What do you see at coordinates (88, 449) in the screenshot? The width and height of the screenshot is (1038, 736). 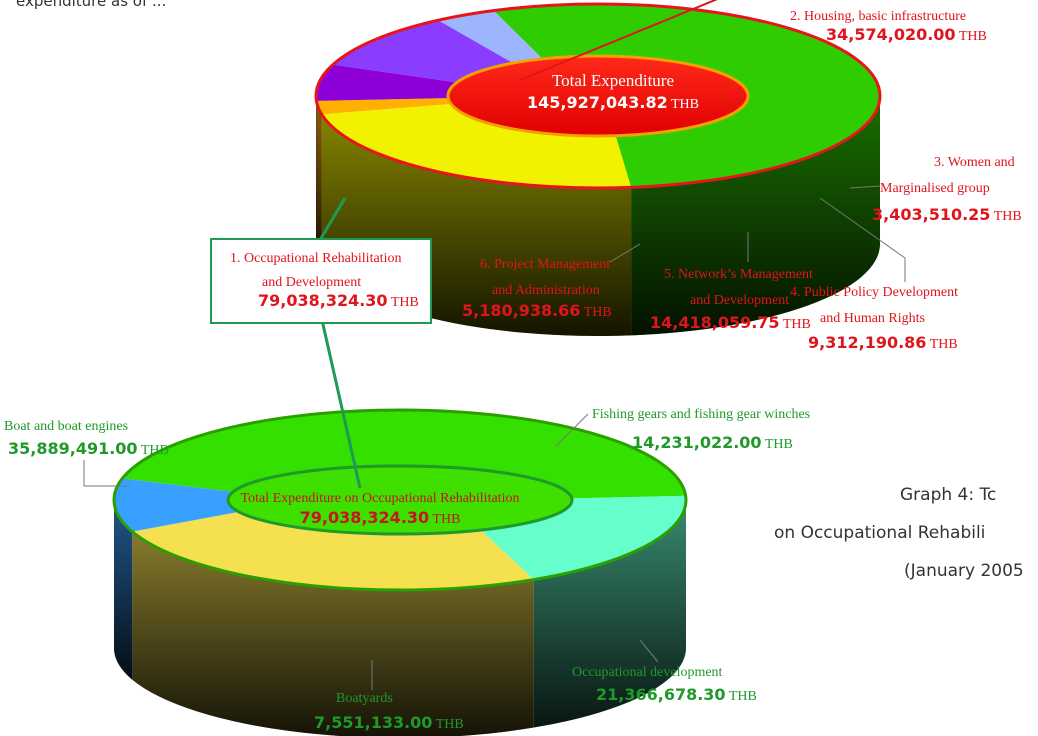 I see `value-boat: 35,889,491.00 THB` at bounding box center [88, 449].